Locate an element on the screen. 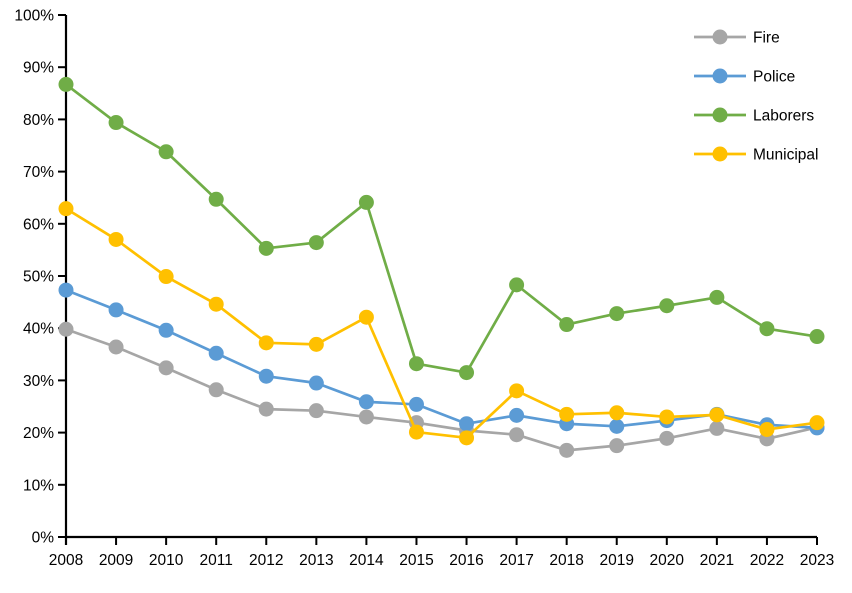  x-tick-label: 2017 is located at coordinates (516, 560).